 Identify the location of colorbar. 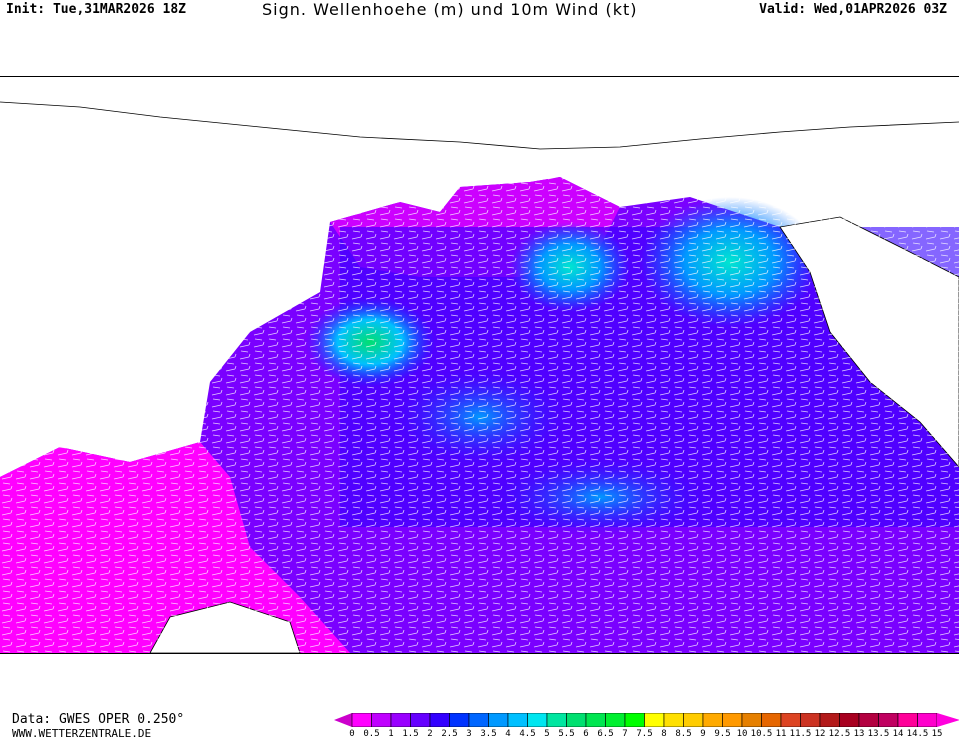
(646, 720).